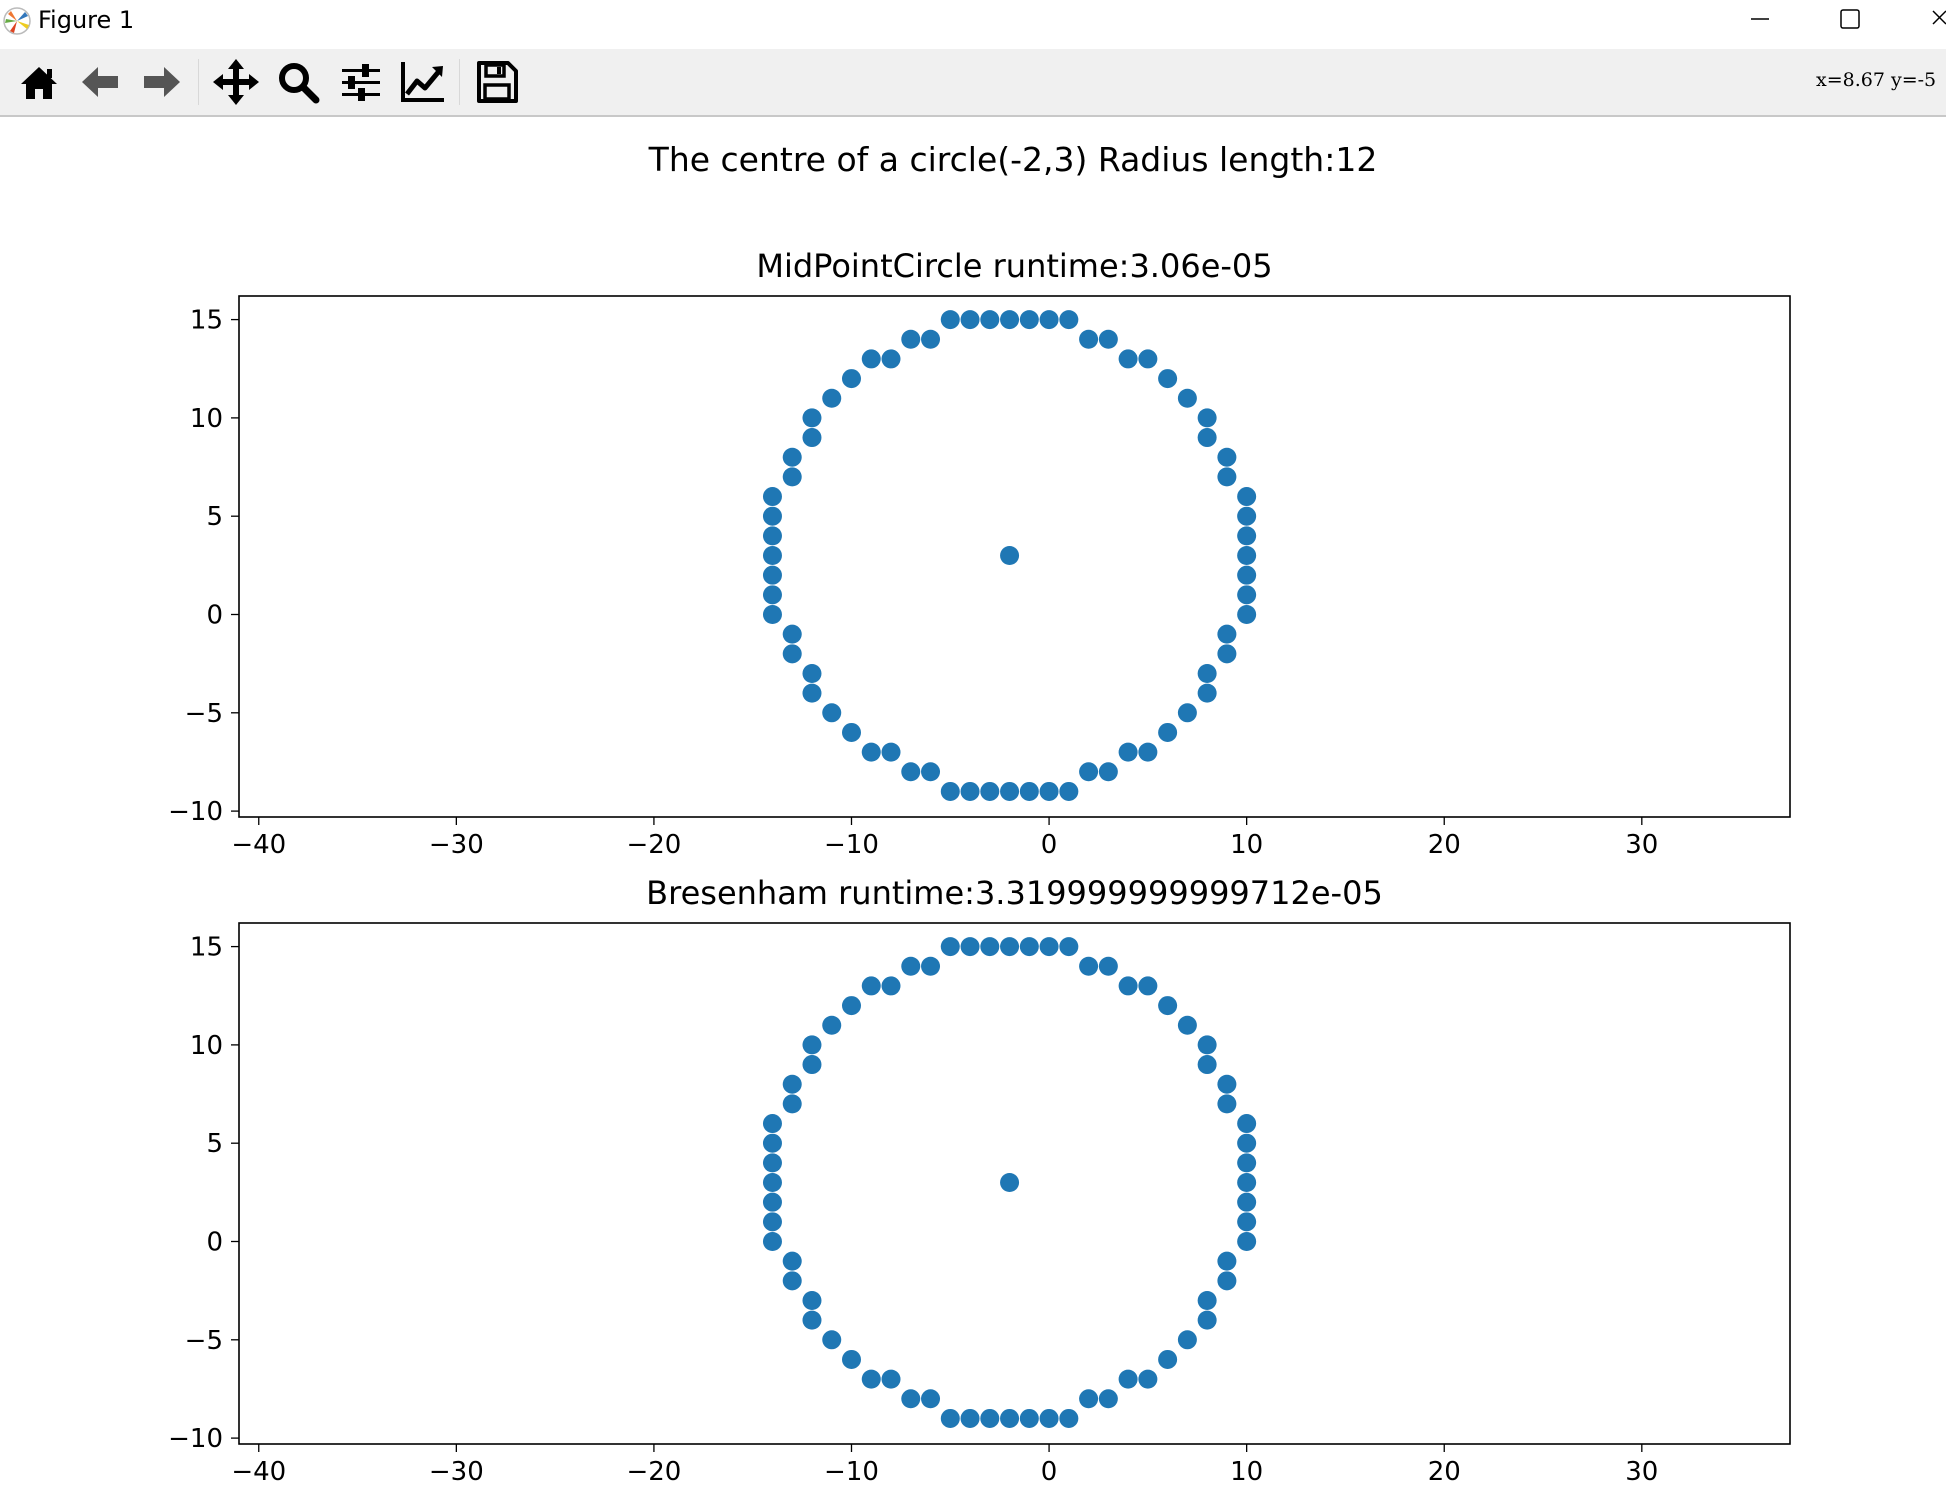 The height and width of the screenshot is (1490, 1946). I want to click on x-tick-label: 0, so click(1049, 845).